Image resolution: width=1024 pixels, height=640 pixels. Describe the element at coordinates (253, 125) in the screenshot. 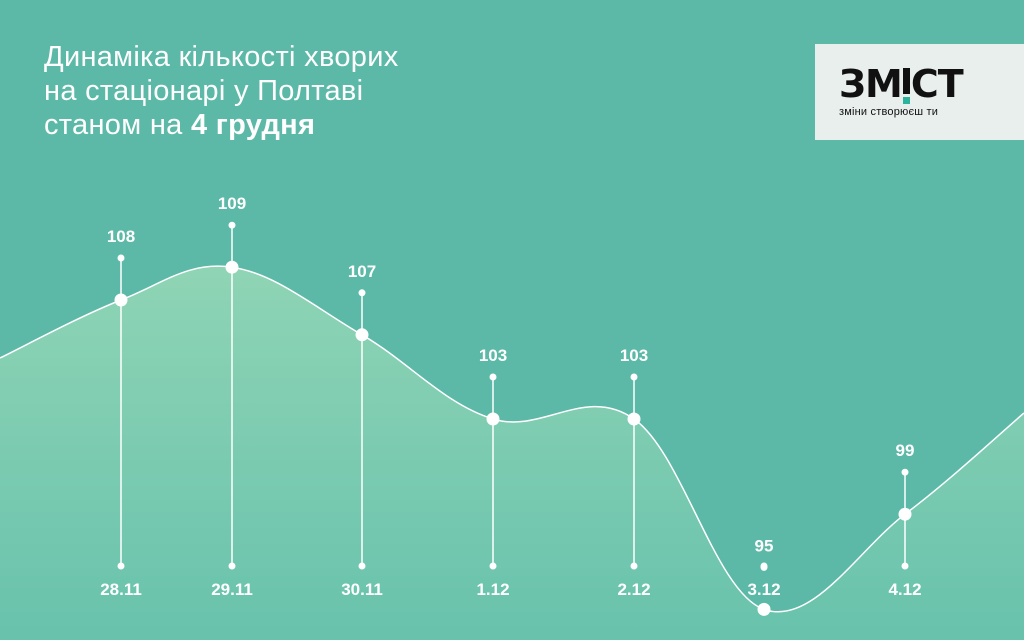

I see `title-date: 4 грудня` at that location.